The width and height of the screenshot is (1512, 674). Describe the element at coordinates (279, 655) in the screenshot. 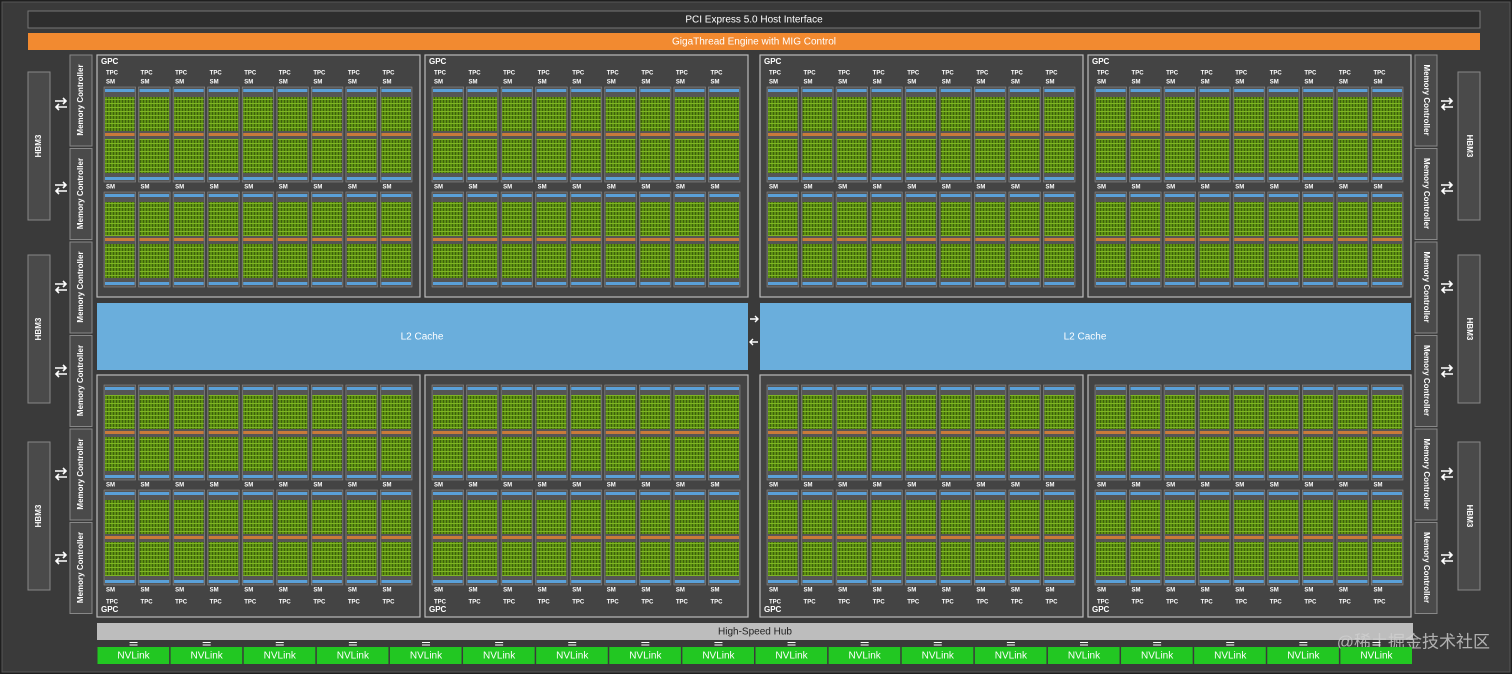

I see `nvlink-box` at that location.